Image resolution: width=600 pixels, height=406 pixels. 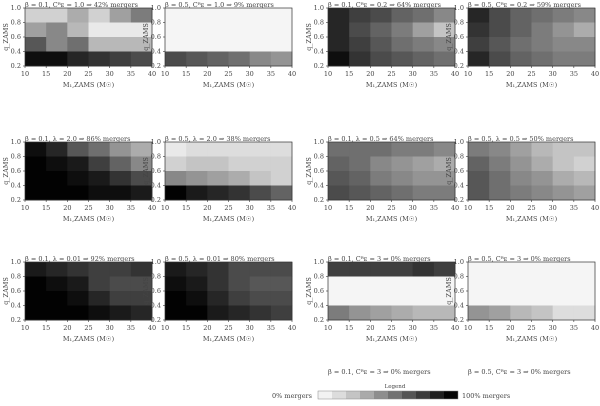 What do you see at coordinates (459, 262) in the screenshot?
I see `y-tick-label: 1.0` at bounding box center [459, 262].